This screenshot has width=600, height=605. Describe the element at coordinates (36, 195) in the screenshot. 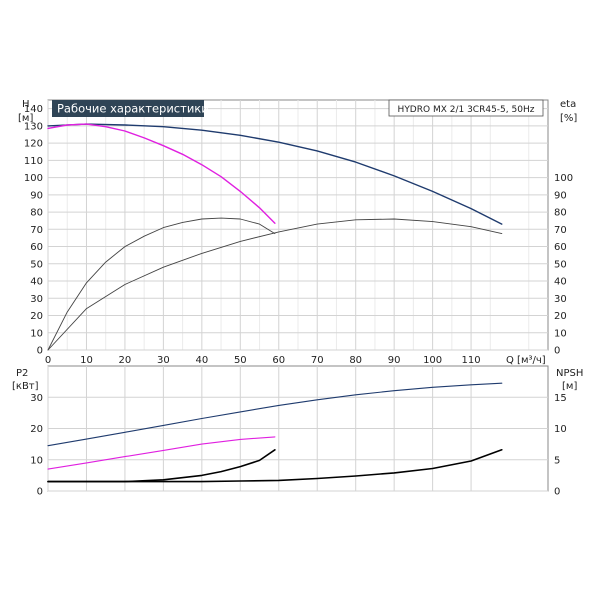

I see `y-left-tick-label: 90` at that location.